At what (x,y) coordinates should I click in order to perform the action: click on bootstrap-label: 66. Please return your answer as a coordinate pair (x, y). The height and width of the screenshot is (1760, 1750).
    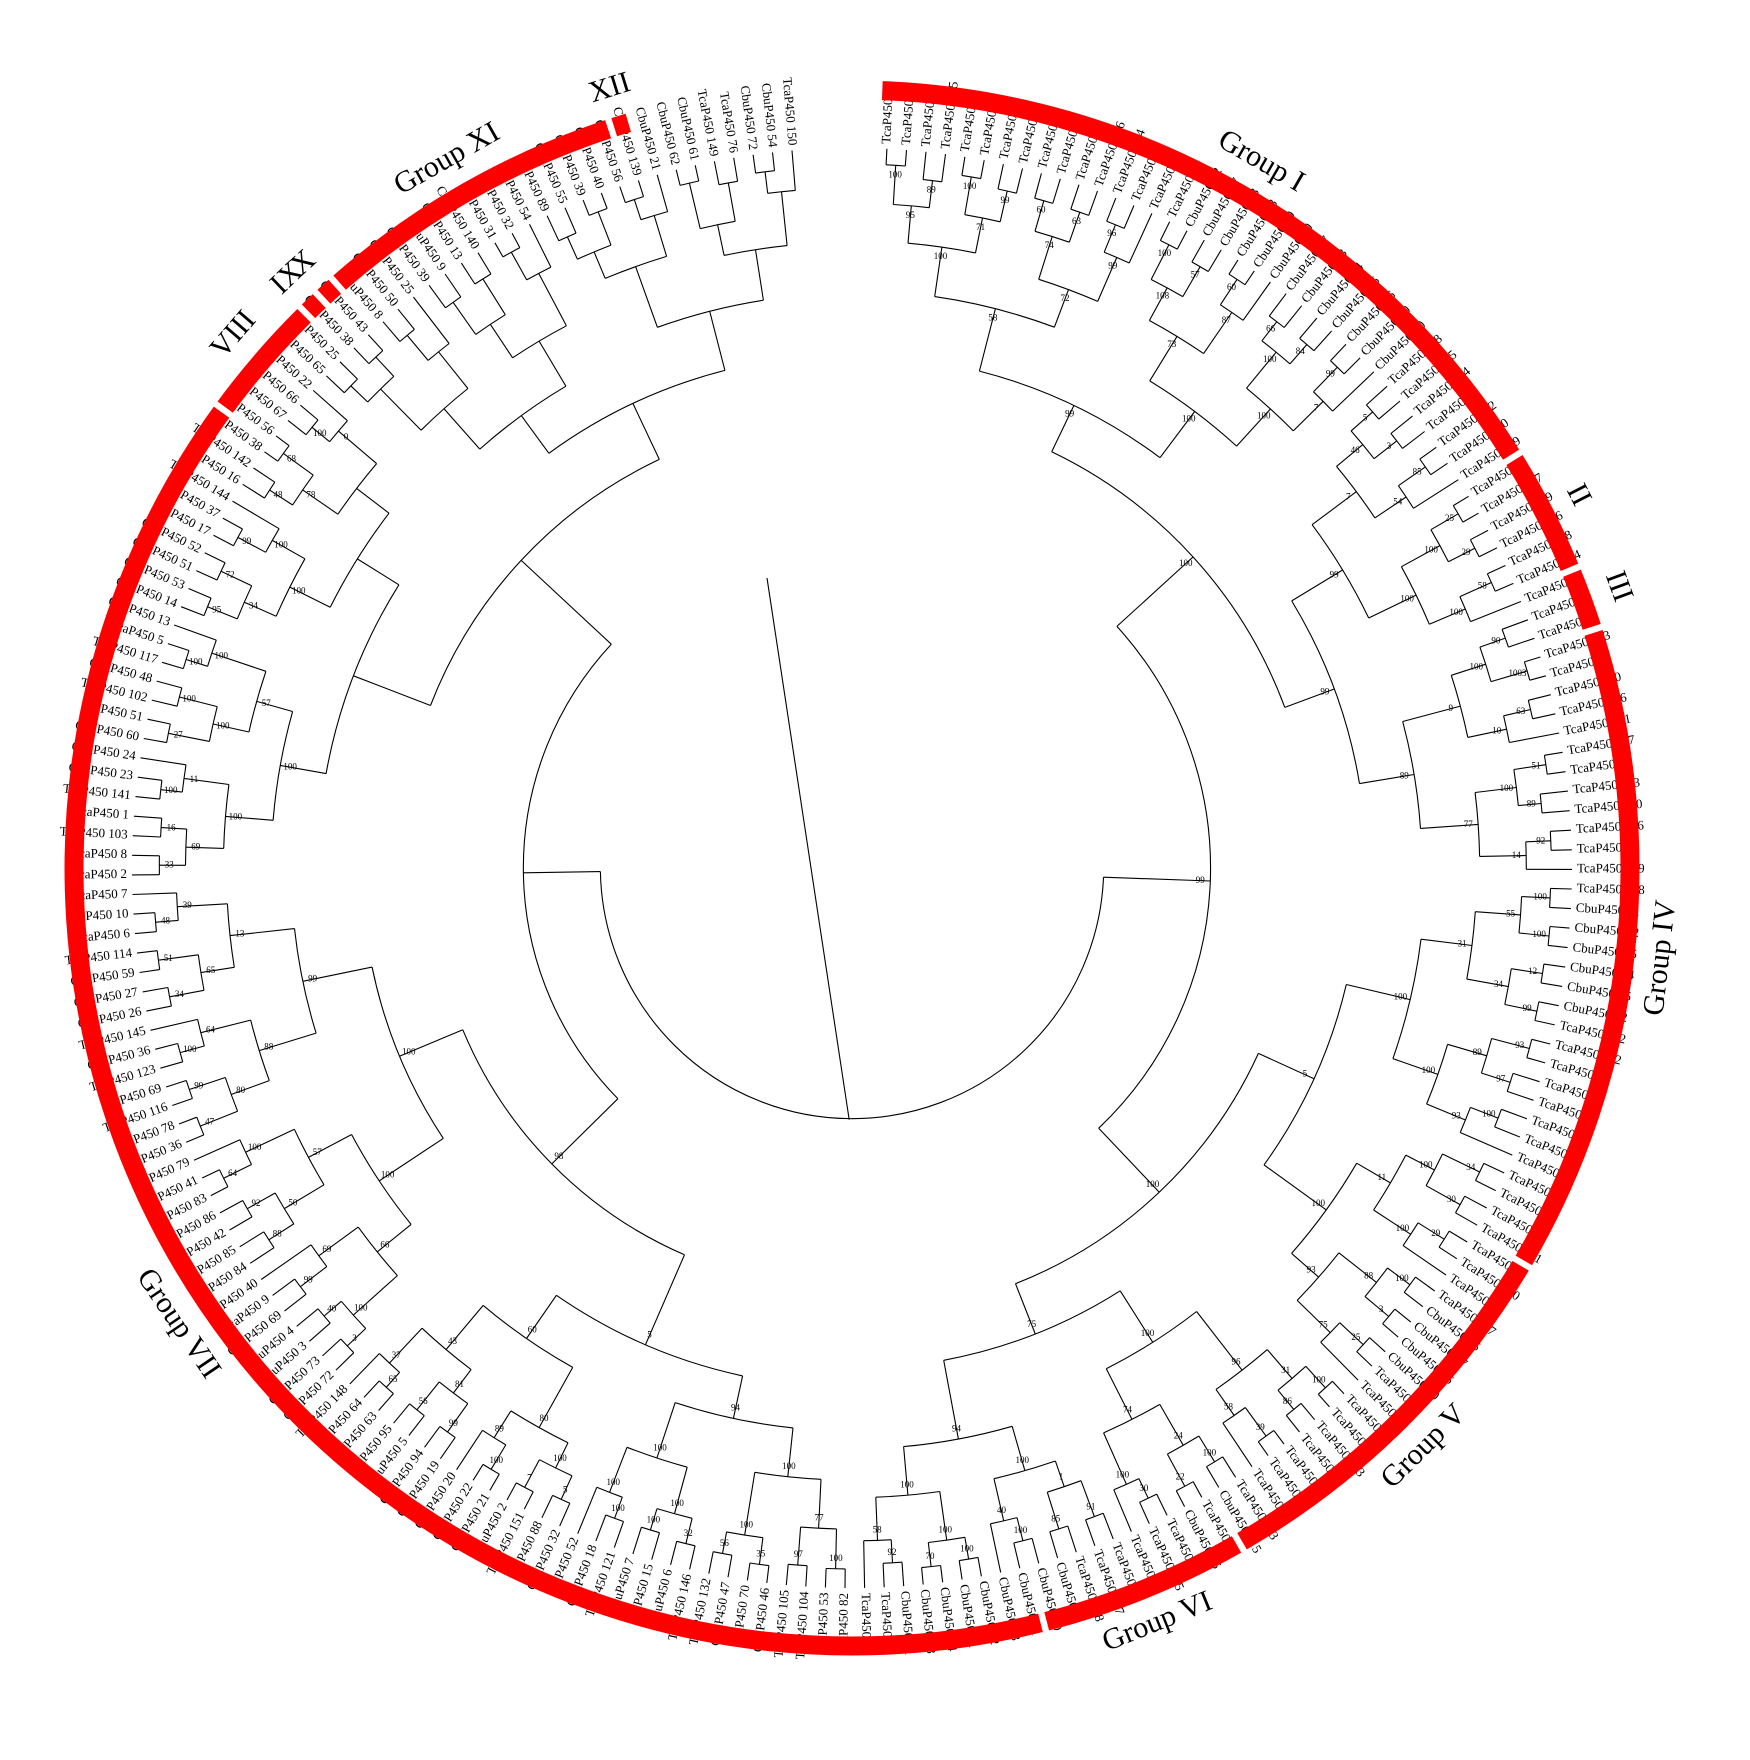
    Looking at the image, I should click on (1271, 329).